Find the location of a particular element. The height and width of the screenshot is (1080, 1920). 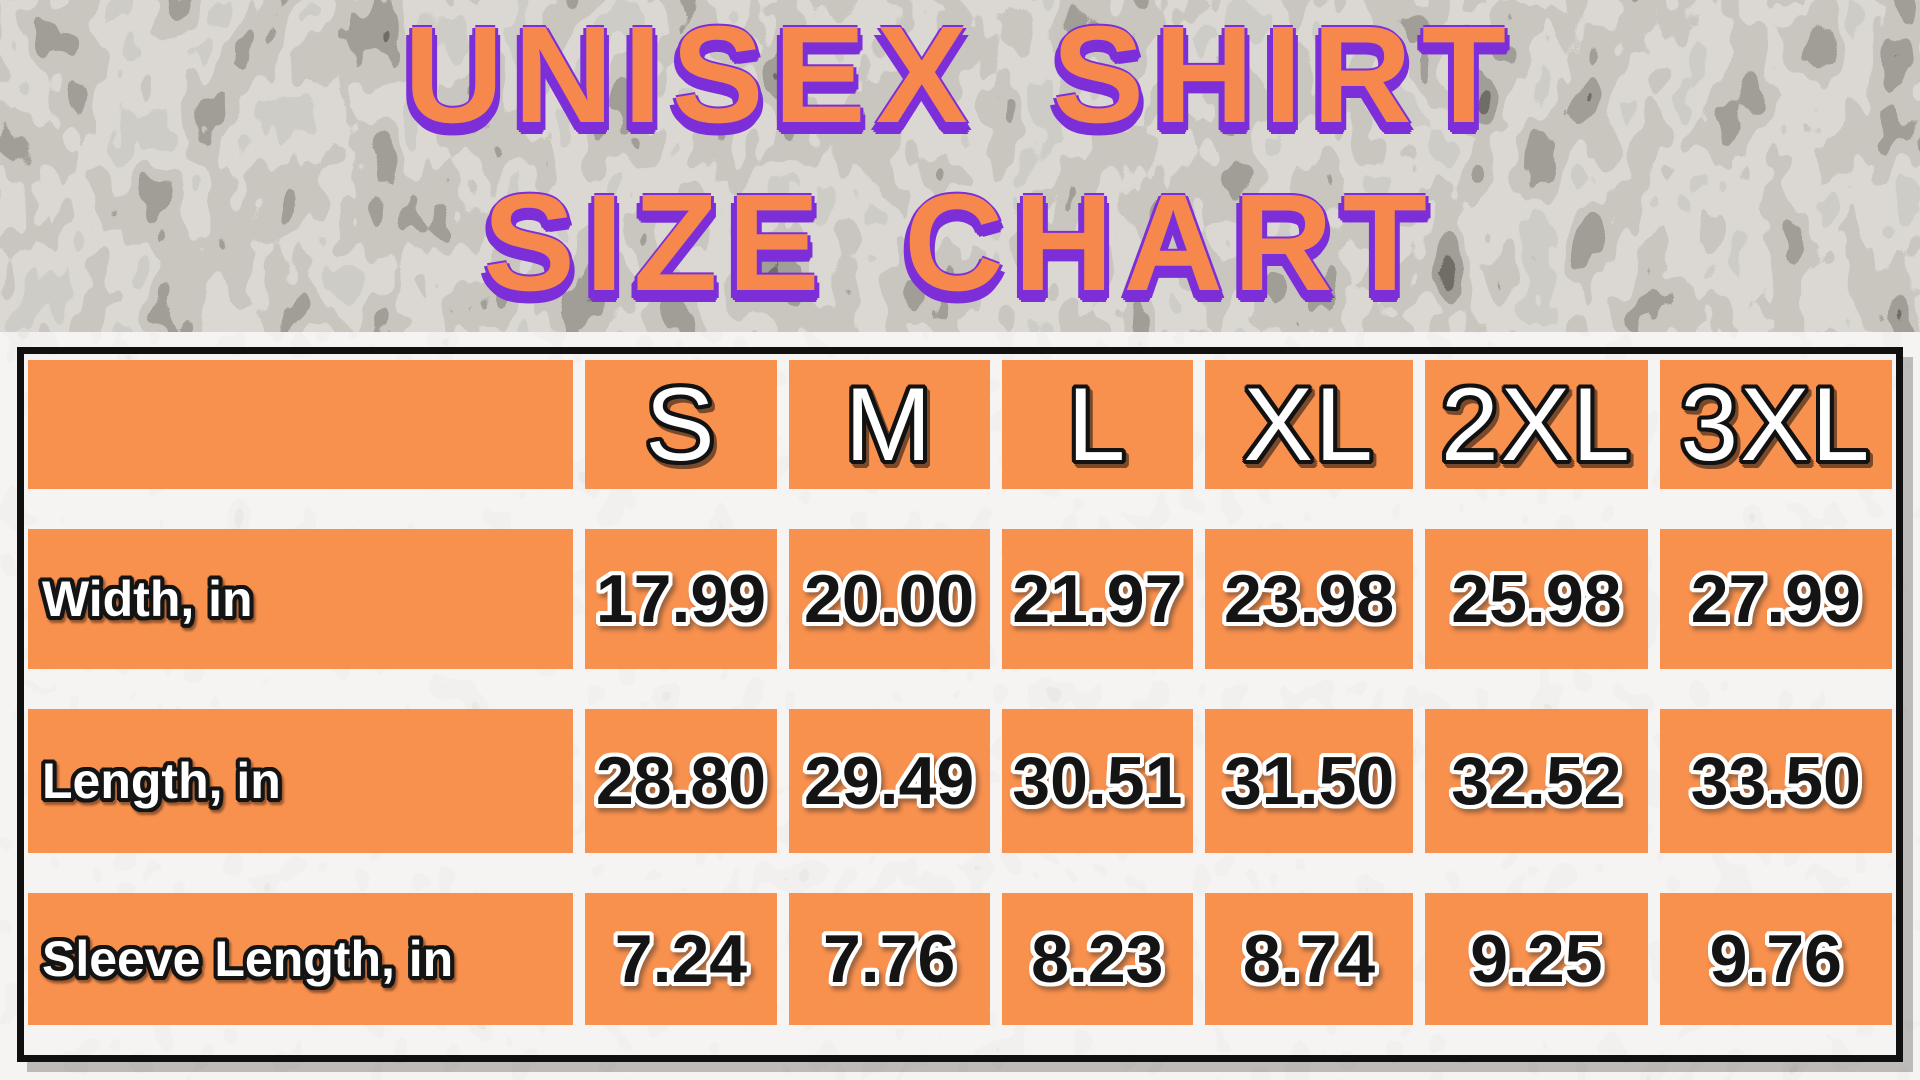

cell-sleeve-s: 7.24 is located at coordinates (681, 959).